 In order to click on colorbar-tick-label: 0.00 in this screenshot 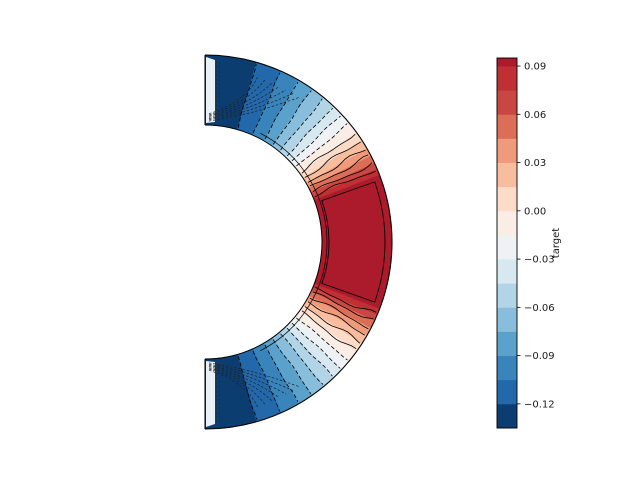, I will do `click(535, 211)`.